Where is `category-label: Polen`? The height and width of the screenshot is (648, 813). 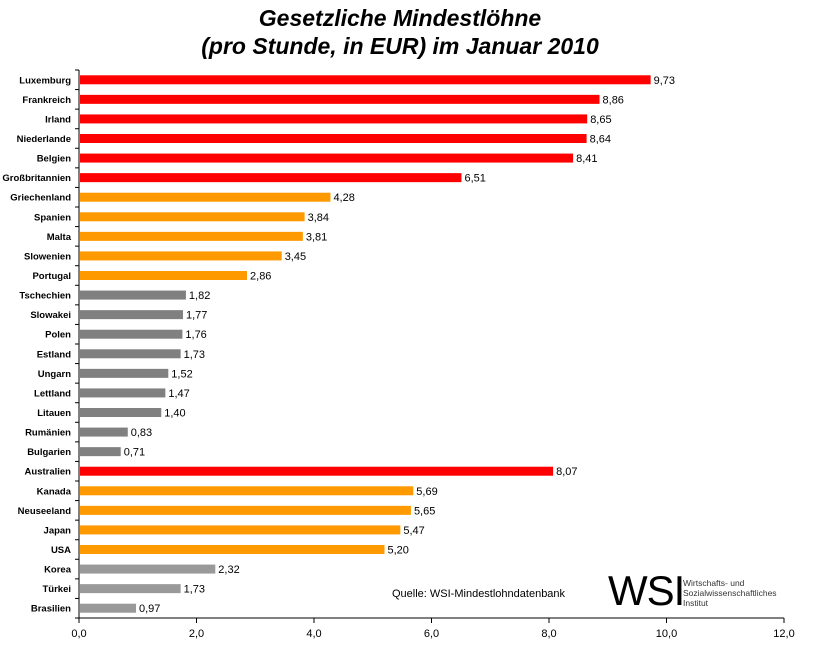
category-label: Polen is located at coordinates (58, 335).